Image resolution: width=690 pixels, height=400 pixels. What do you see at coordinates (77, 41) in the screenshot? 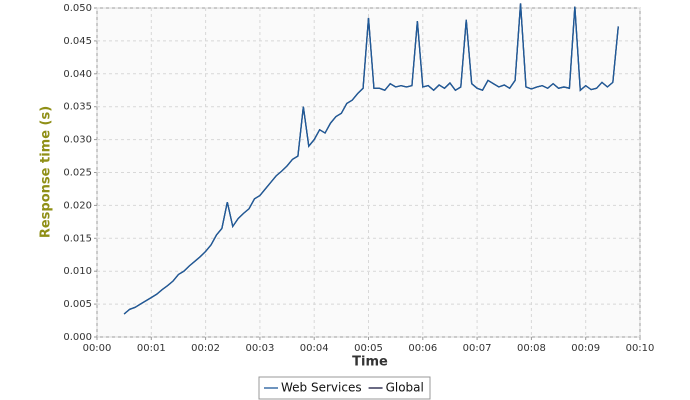
I see `y-tick-label: 0.045` at bounding box center [77, 41].